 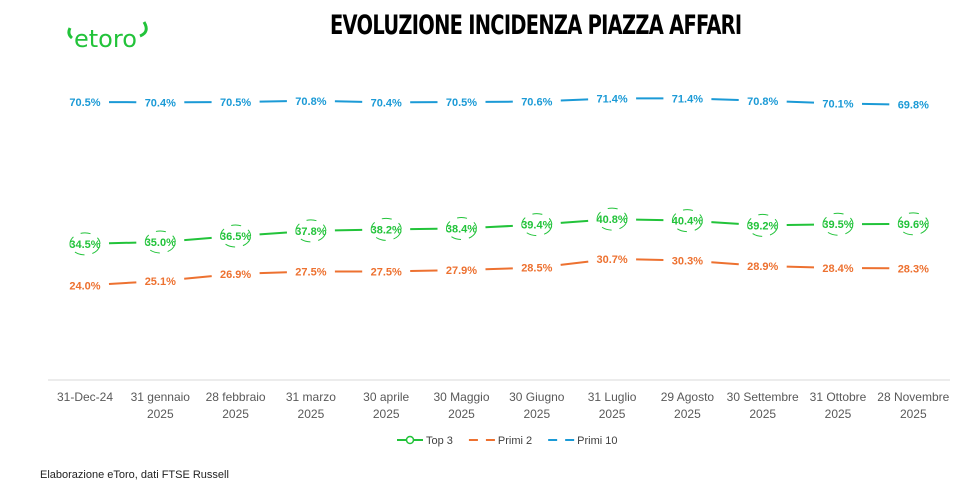 I want to click on data-label-top3: 34.5%, so click(x=84, y=245).